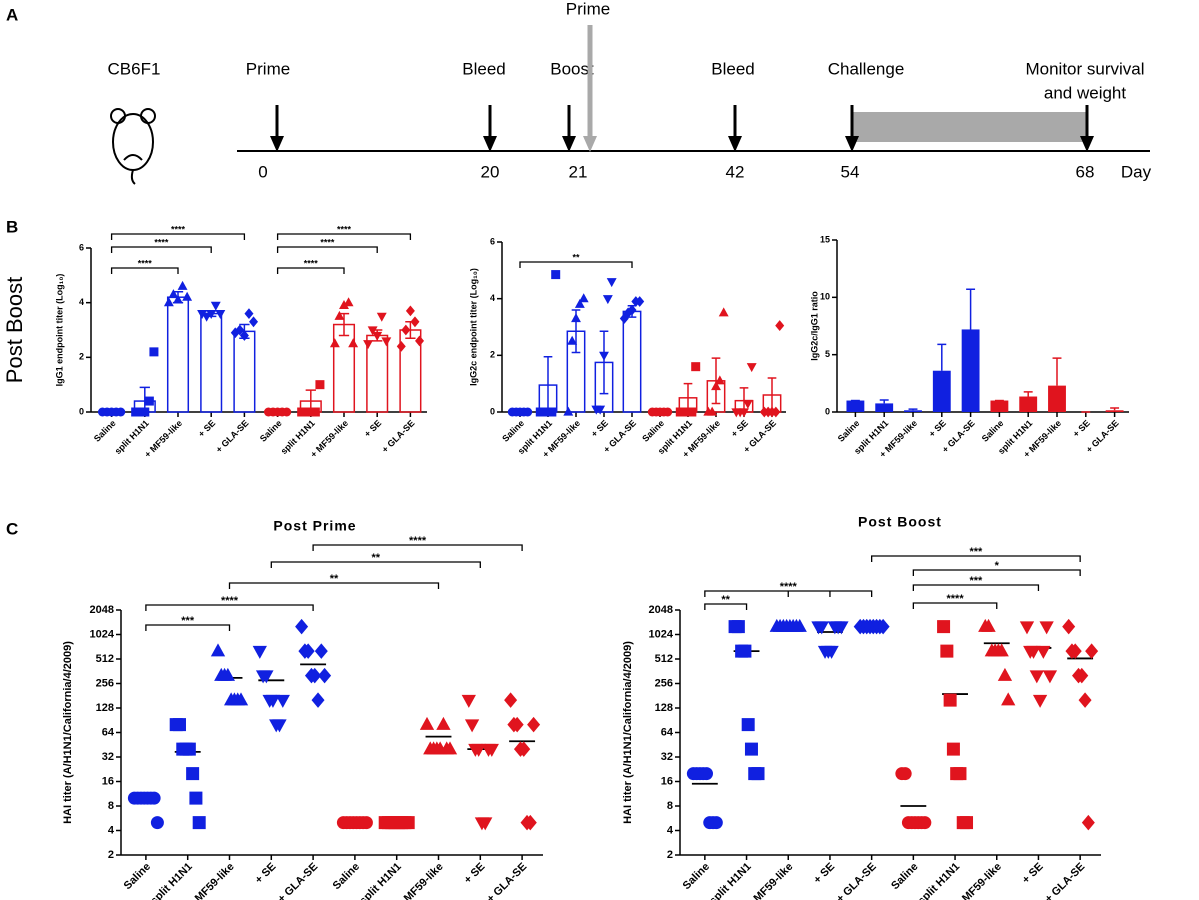 The image size is (1199, 900). I want to click on y-tick-label: 8, so click(111, 806).